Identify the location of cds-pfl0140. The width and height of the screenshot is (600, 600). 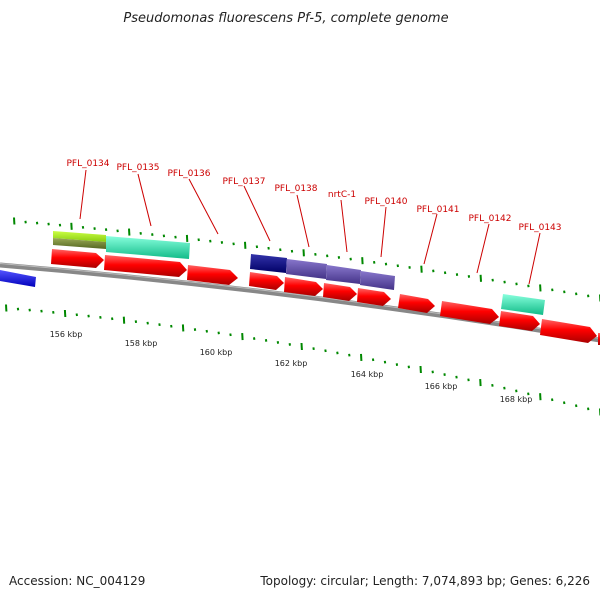
(374, 297).